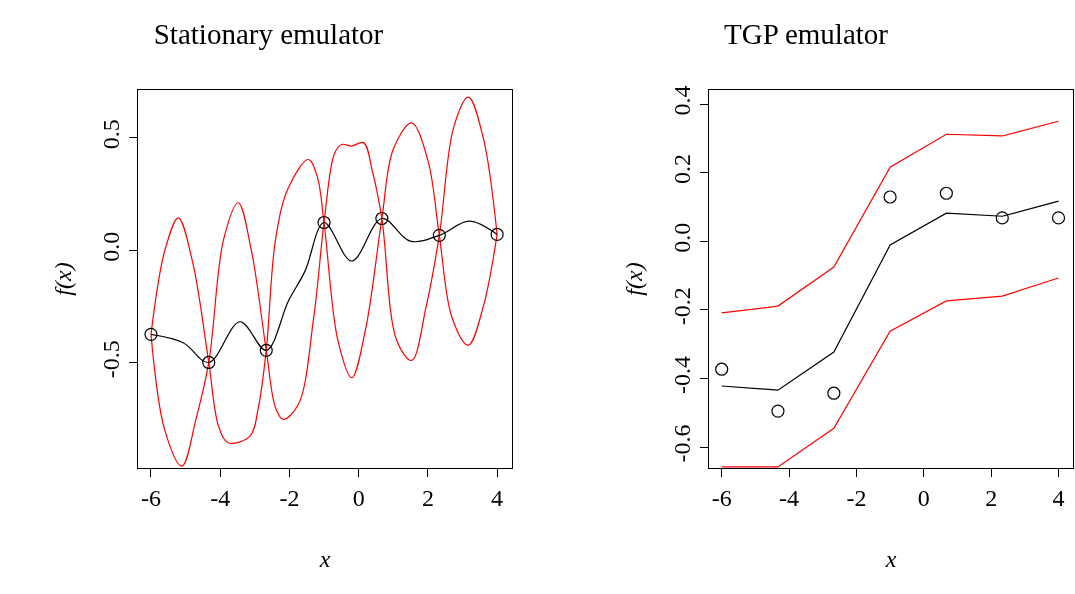 The height and width of the screenshot is (594, 1075). What do you see at coordinates (682, 306) in the screenshot?
I see `y-tick-label: -0.2` at bounding box center [682, 306].